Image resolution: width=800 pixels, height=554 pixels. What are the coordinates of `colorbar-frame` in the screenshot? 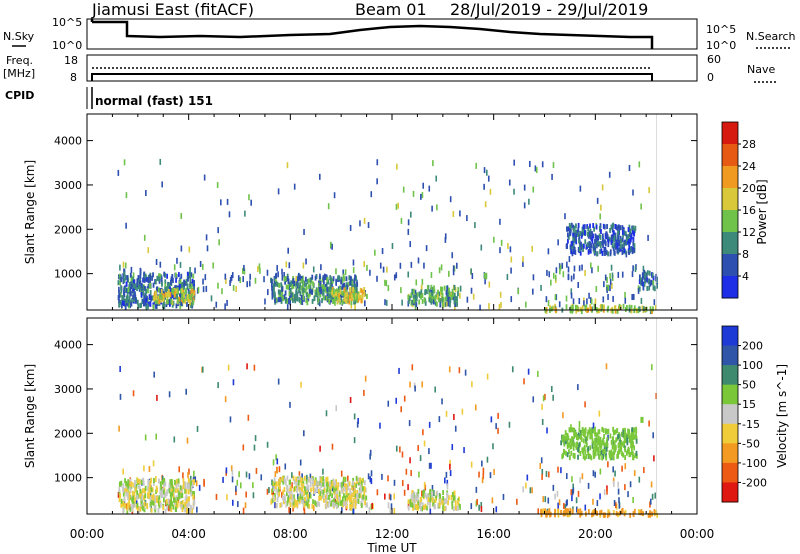 It's located at (730, 414).